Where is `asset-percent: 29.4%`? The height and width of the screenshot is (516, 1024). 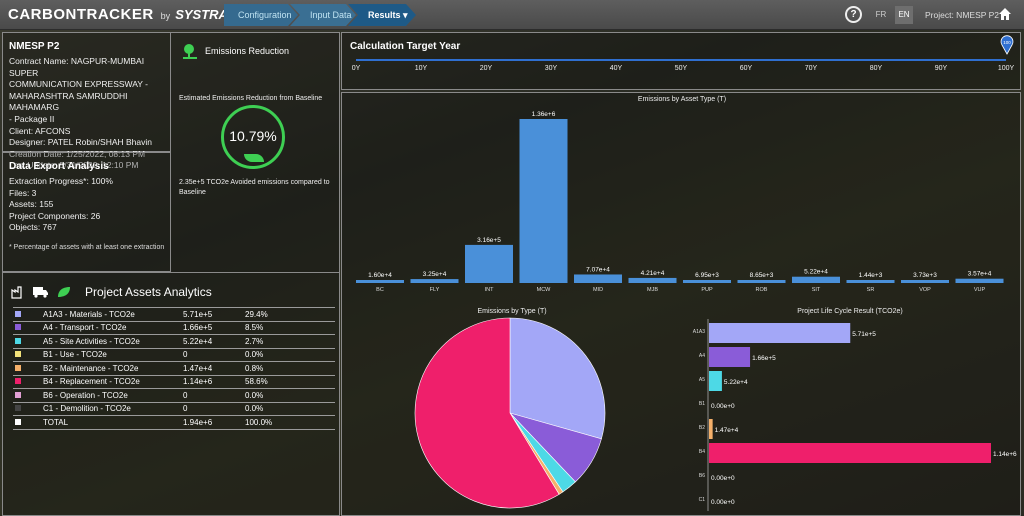 asset-percent: 29.4% is located at coordinates (290, 314).